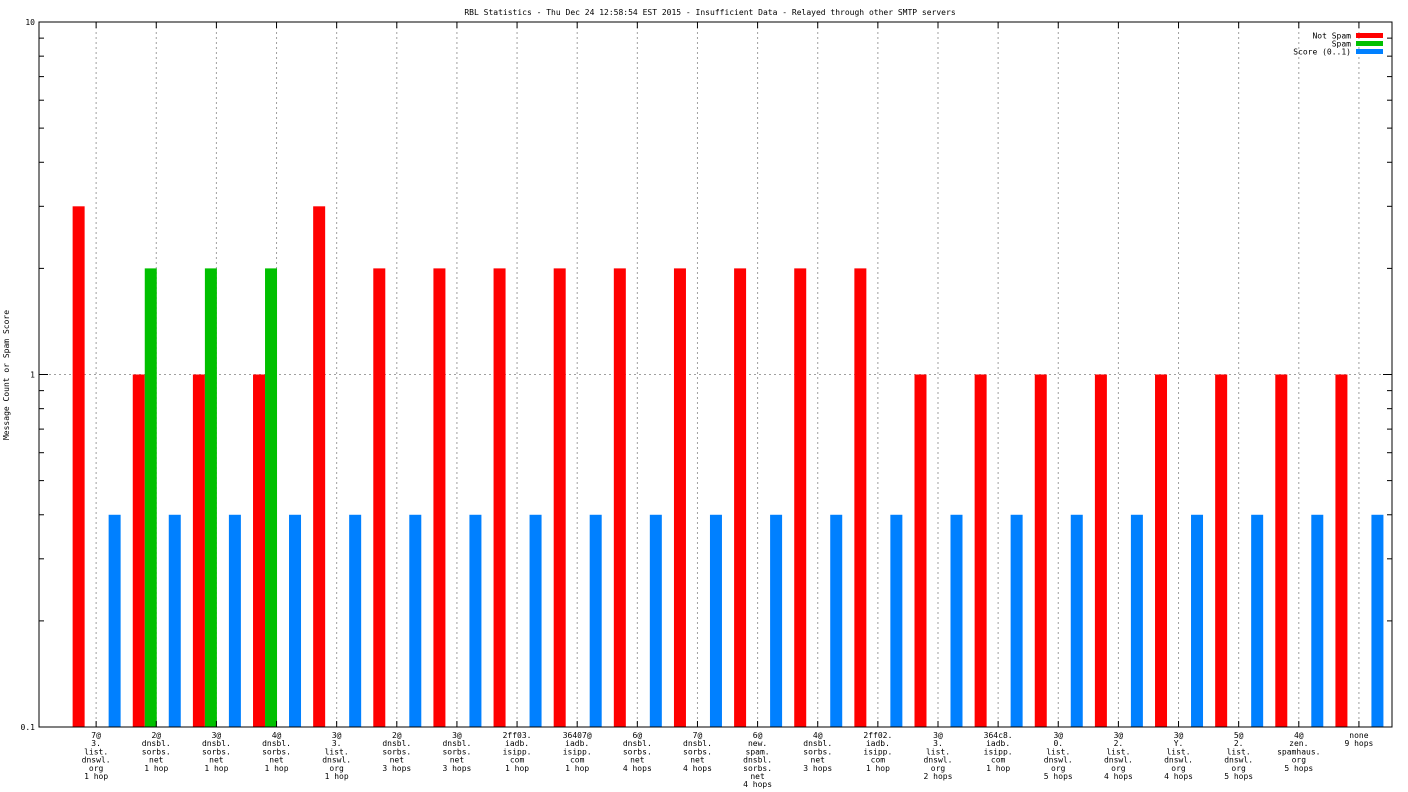 This screenshot has height=792, width=1408. I want to click on x-tick-label: none 9 hops, so click(1358, 739).